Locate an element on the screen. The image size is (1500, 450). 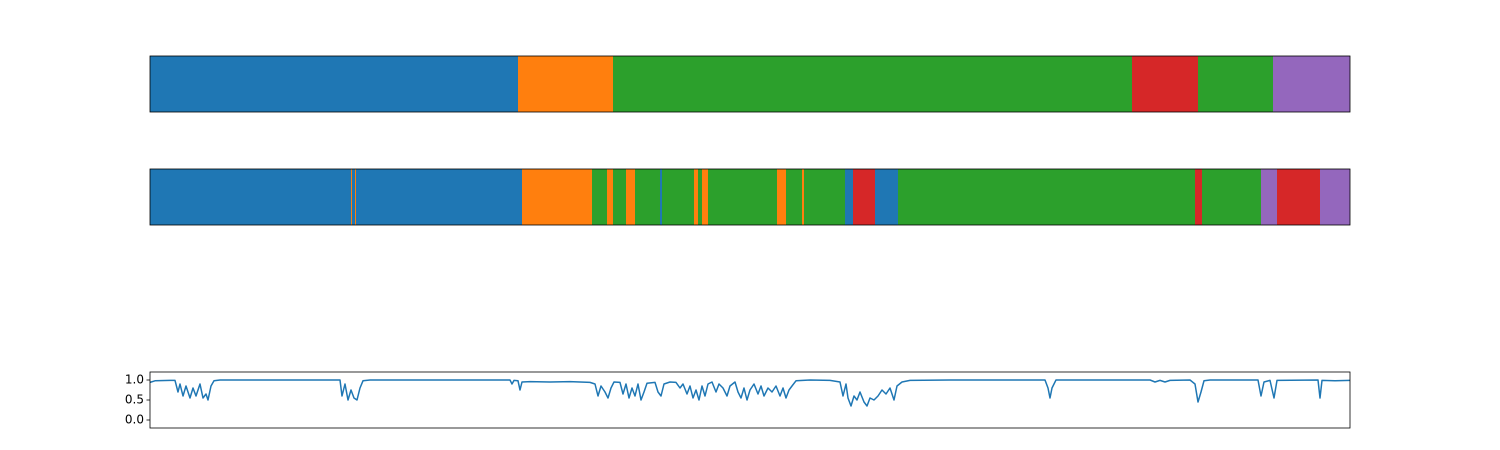
line is located at coordinates (750, 393).